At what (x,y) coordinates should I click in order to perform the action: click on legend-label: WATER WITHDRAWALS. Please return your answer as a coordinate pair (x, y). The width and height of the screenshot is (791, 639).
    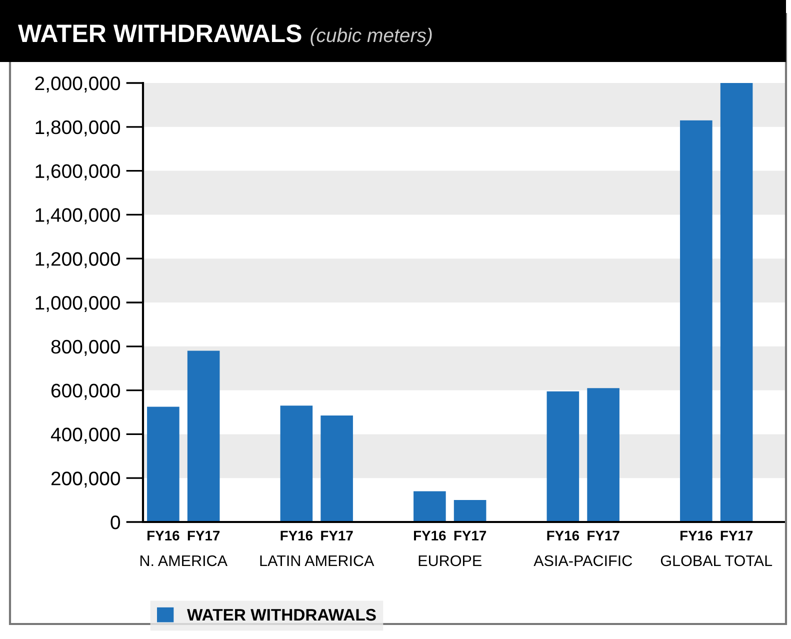
    Looking at the image, I should click on (281, 614).